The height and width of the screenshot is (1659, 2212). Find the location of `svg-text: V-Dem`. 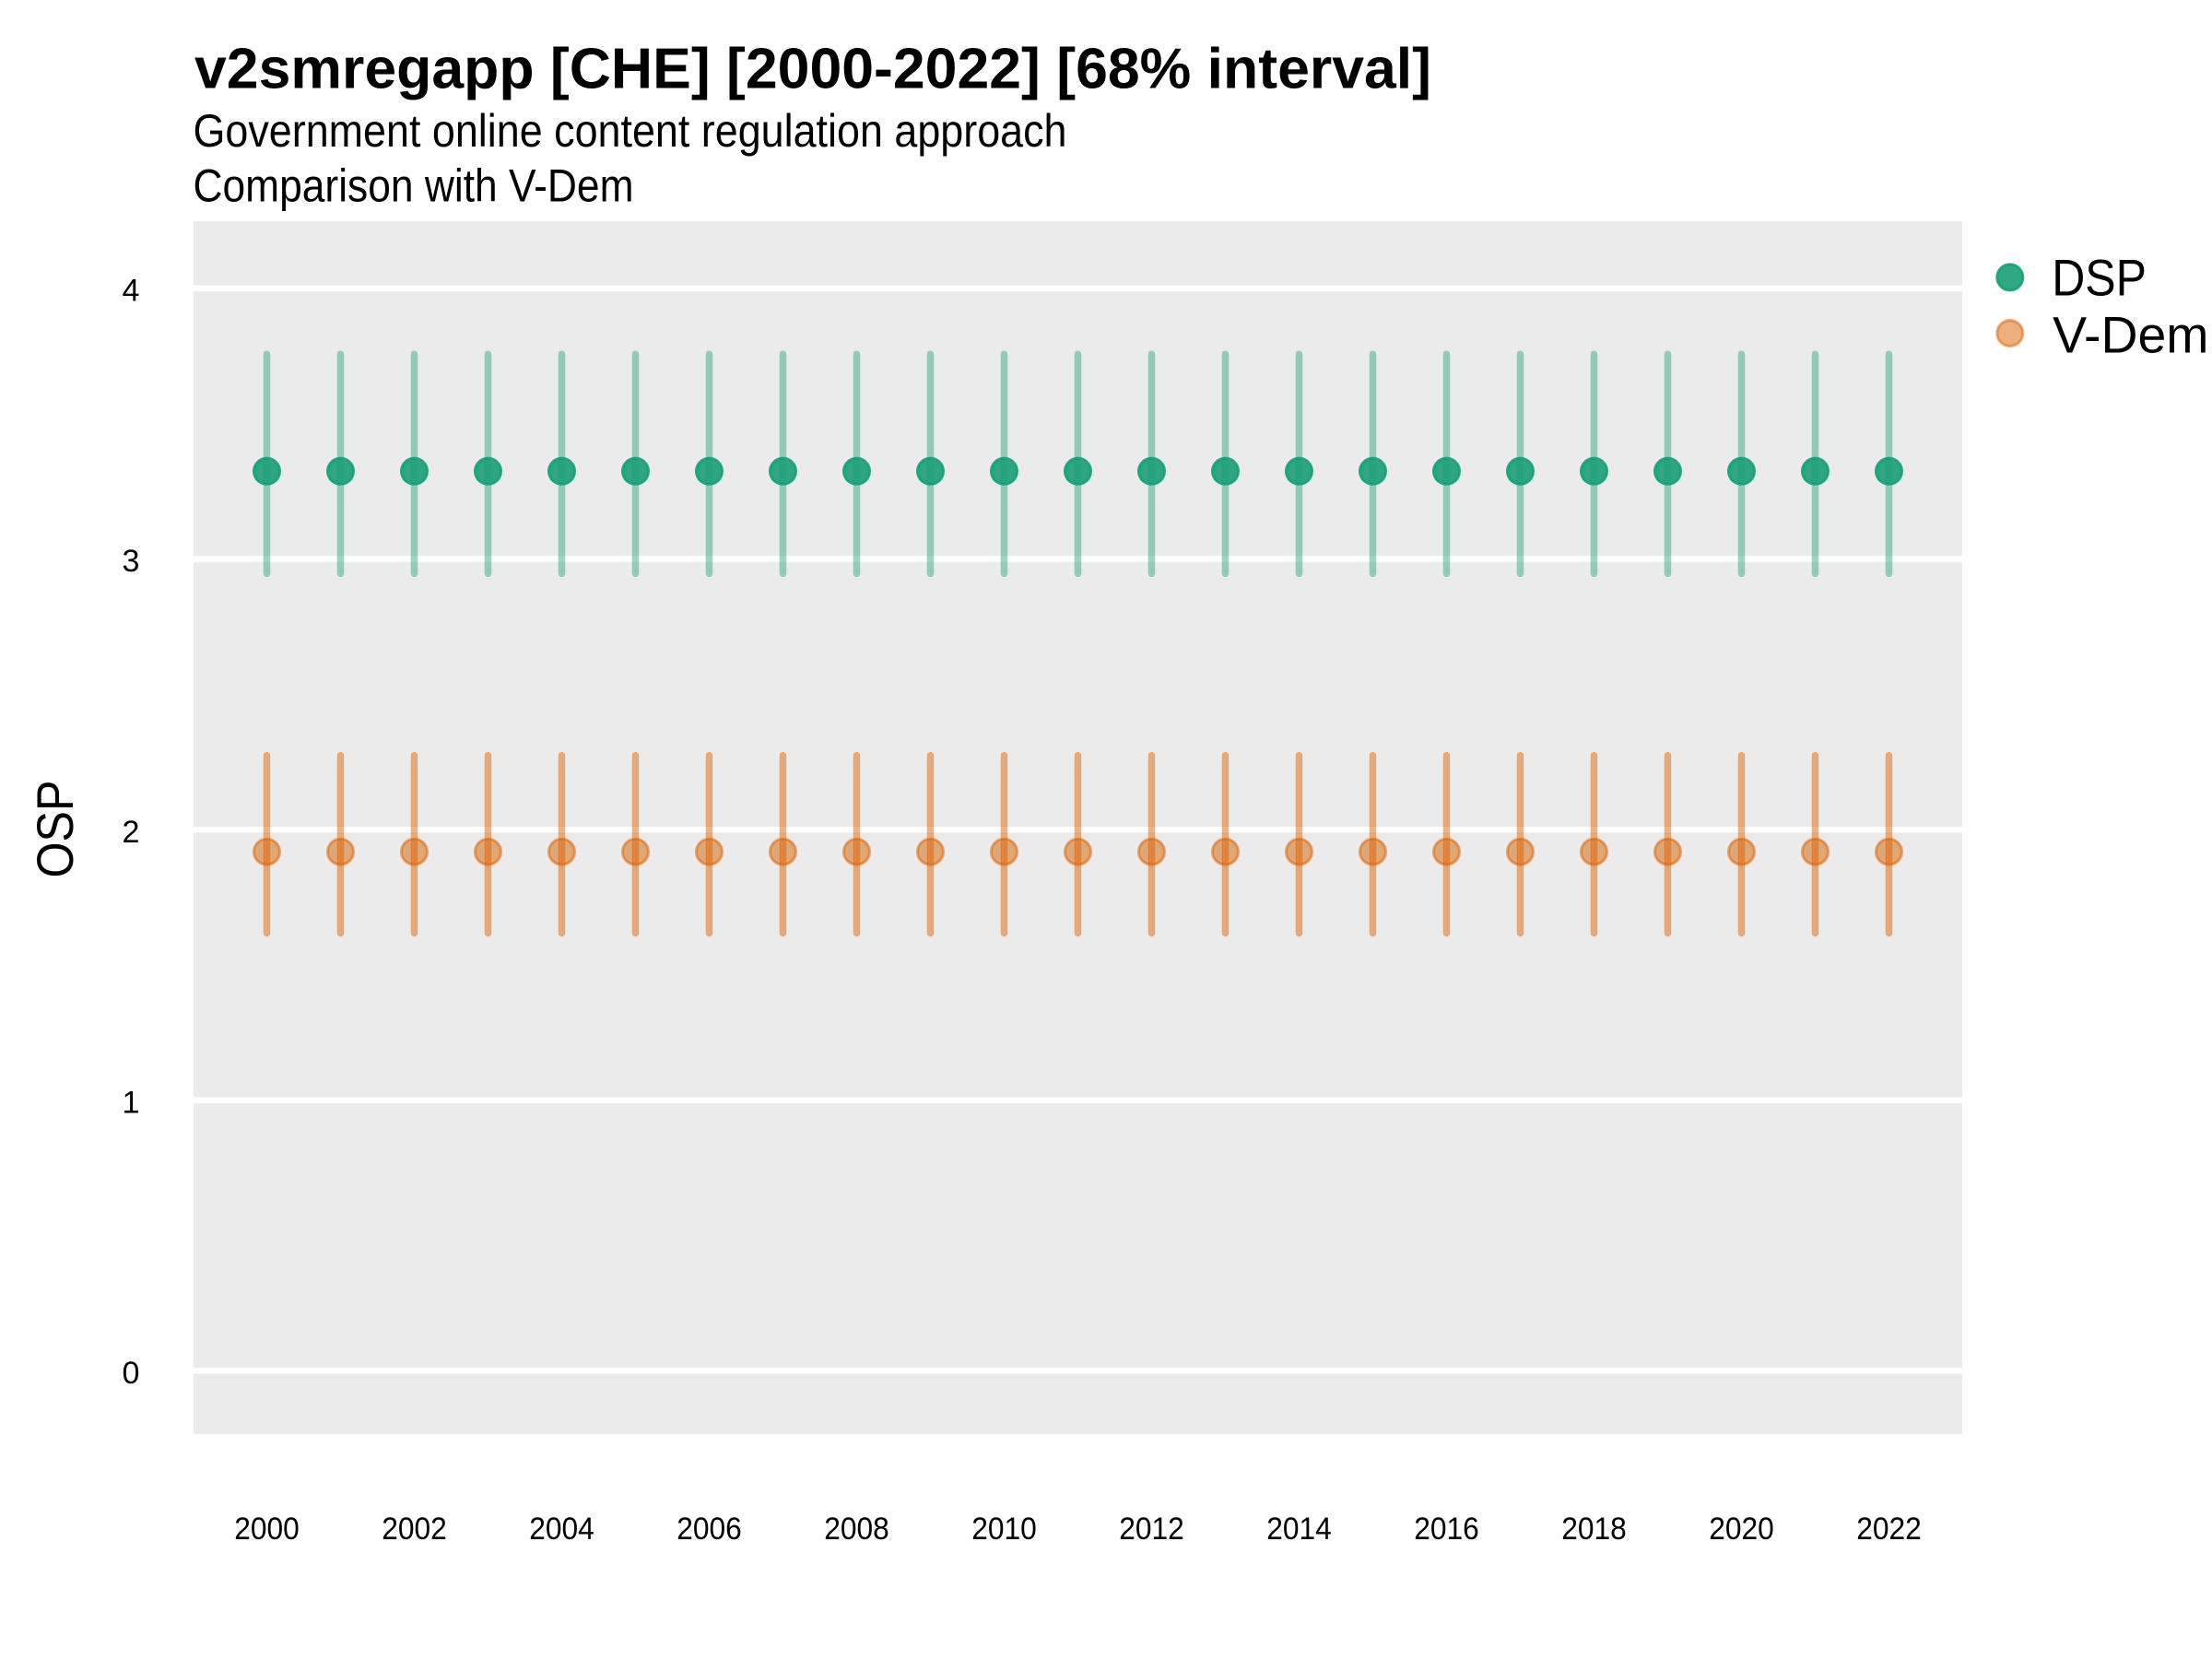

svg-text: V-Dem is located at coordinates (2130, 335).